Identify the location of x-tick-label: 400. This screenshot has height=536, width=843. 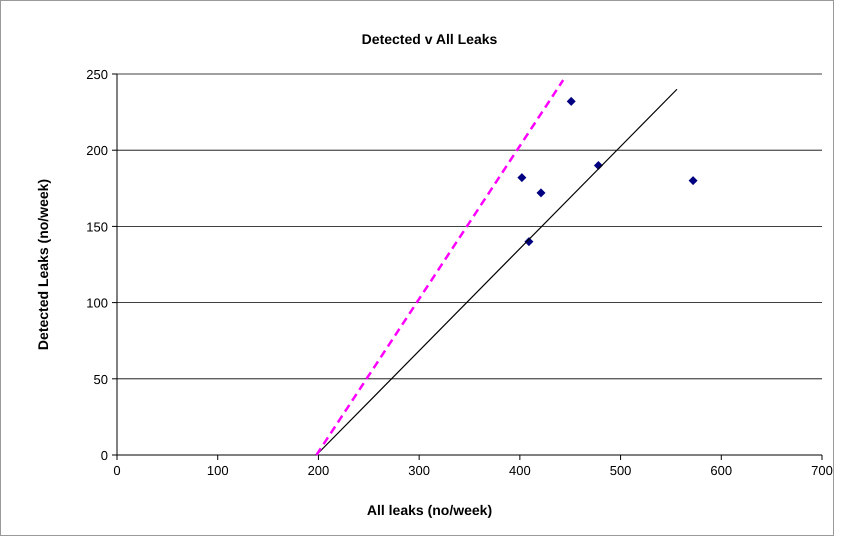
(520, 470).